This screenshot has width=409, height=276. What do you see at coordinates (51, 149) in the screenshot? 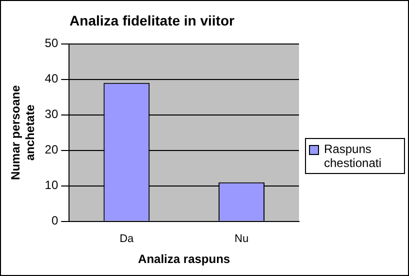
I see `y-tick-label: 20` at bounding box center [51, 149].